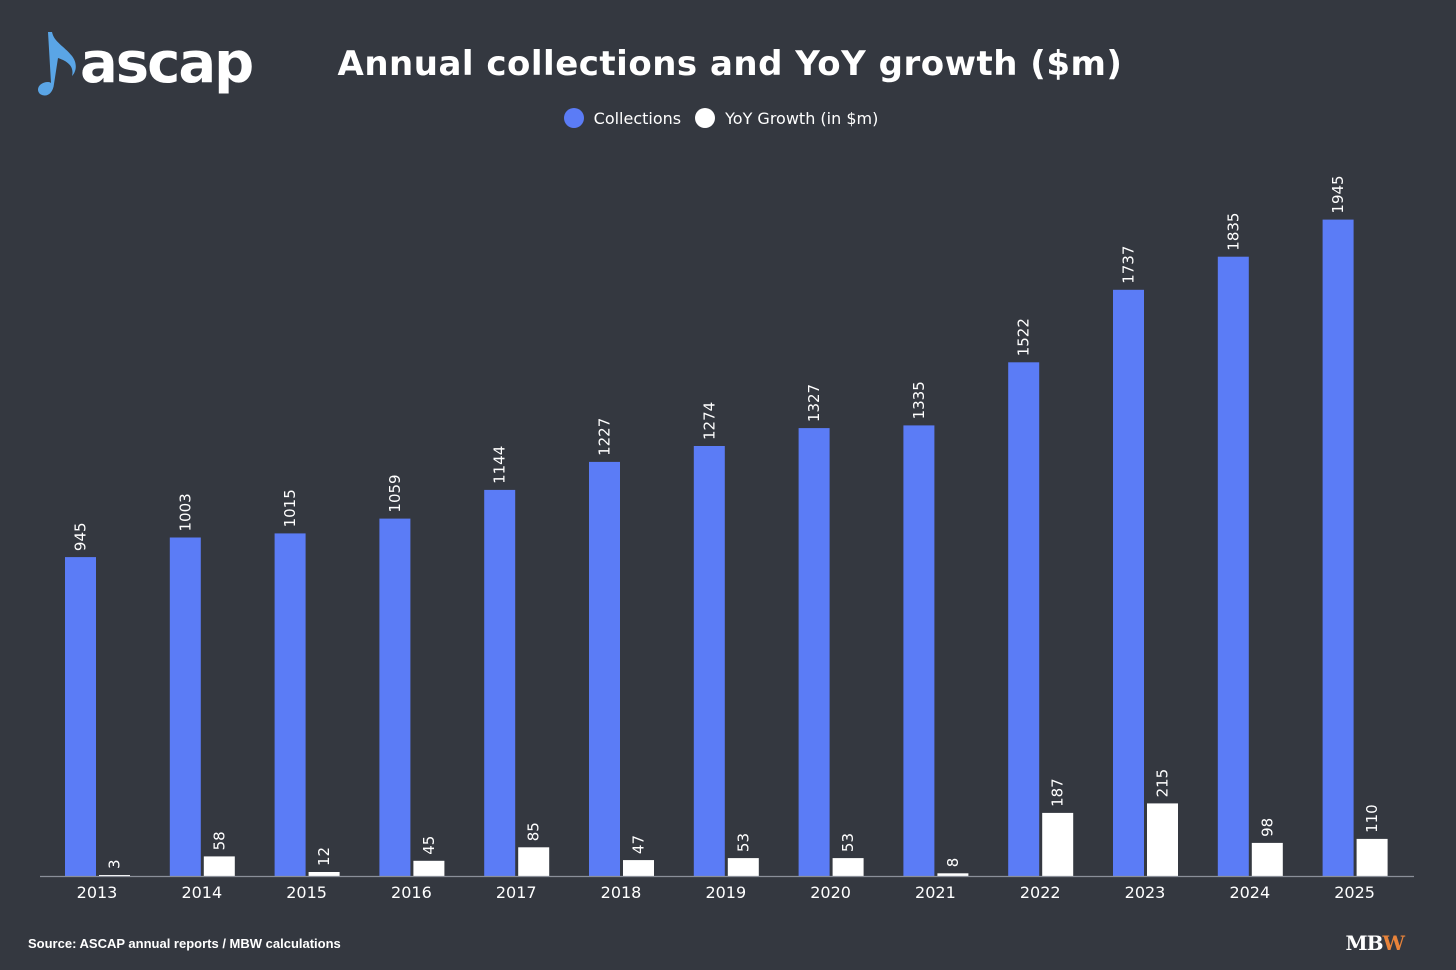  Describe the element at coordinates (534, 861) in the screenshot. I see `growth-bar-2017` at that location.